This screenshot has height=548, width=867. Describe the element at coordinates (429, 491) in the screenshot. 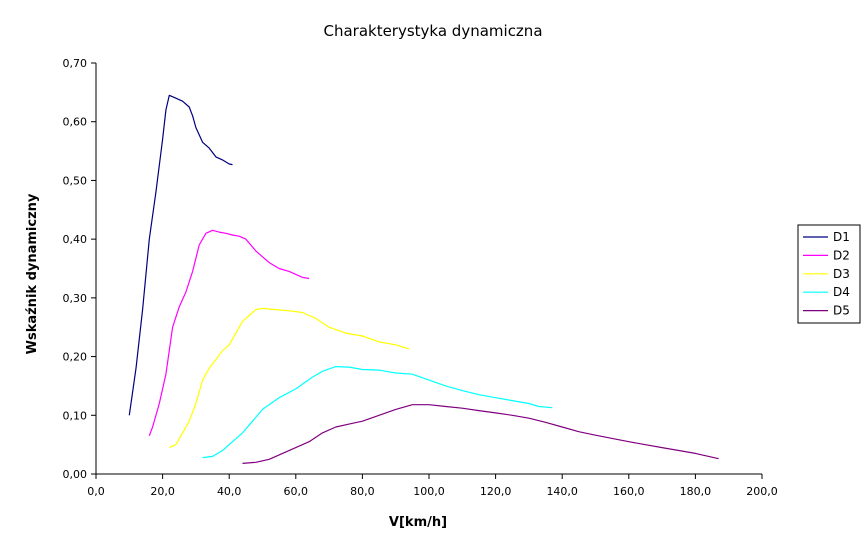

I see `x-tick-label: 100,0` at that location.